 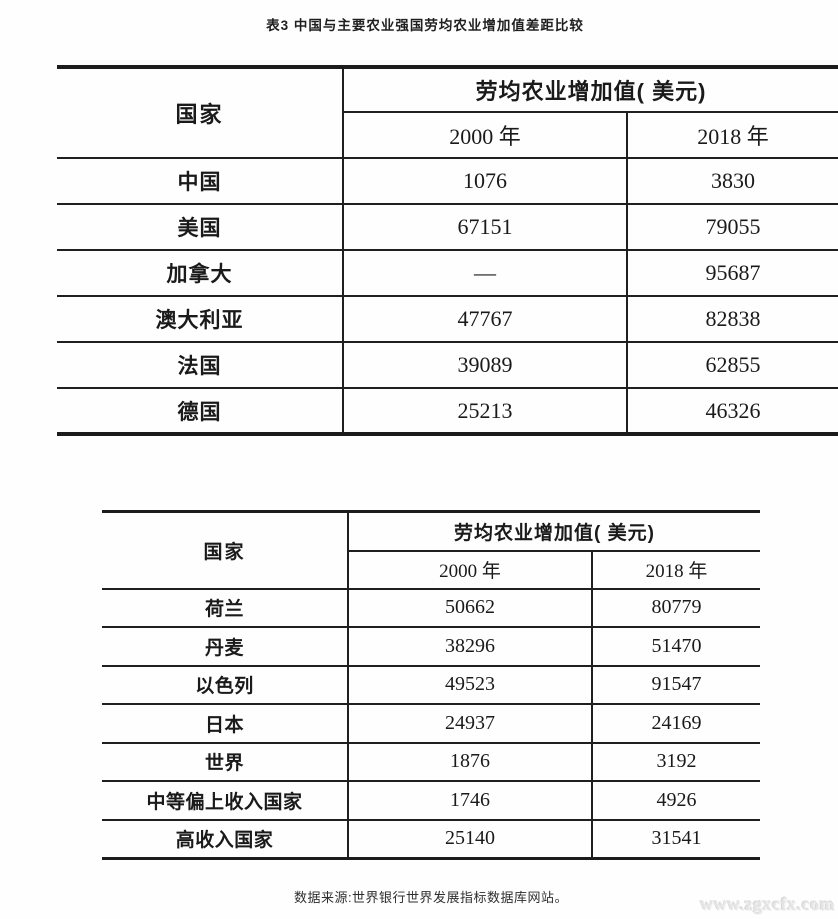 What do you see at coordinates (470, 838) in the screenshot?
I see `value-2000-cell: 25140` at bounding box center [470, 838].